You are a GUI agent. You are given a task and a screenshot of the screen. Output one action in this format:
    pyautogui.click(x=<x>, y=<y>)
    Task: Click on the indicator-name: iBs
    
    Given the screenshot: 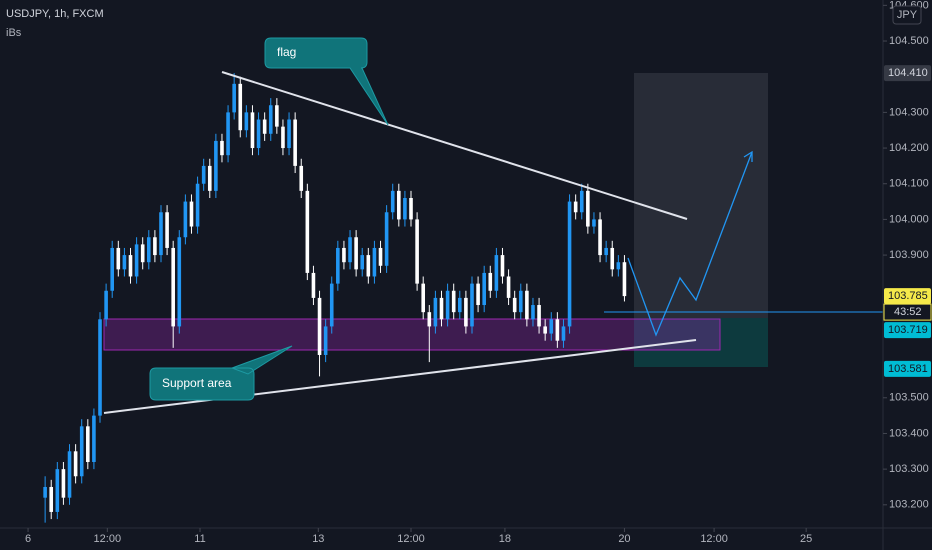 What is the action you would take?
    pyautogui.click(x=14, y=33)
    